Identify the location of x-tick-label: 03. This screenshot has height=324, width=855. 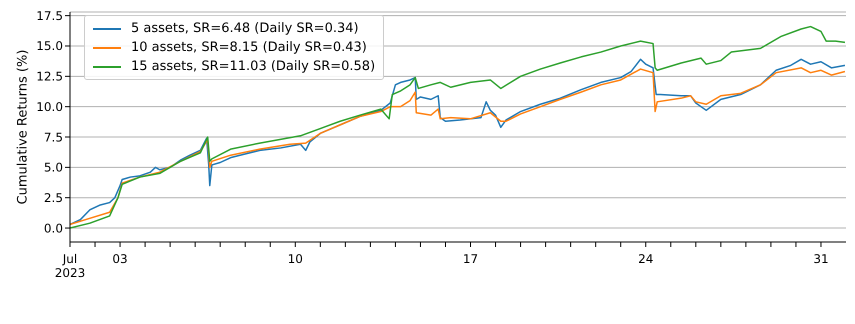
(120, 259).